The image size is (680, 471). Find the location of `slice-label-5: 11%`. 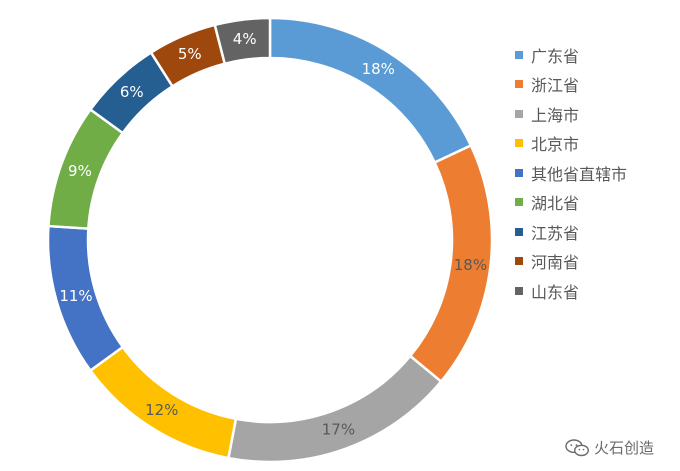

slice-label-5: 11% is located at coordinates (75, 296).